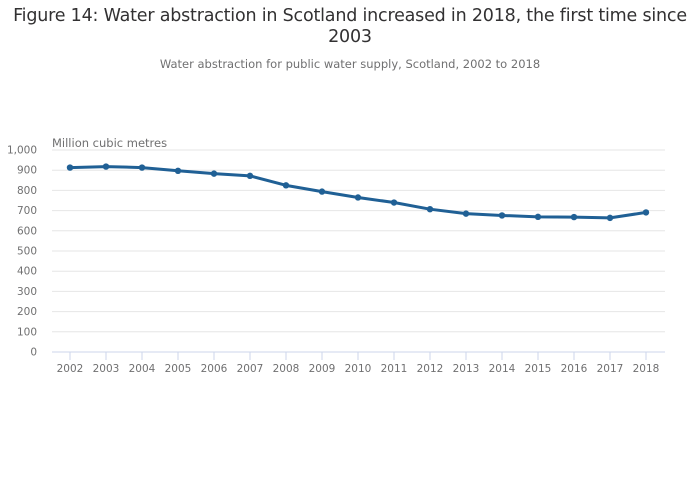 This screenshot has height=502, width=700. What do you see at coordinates (27, 332) in the screenshot?
I see `y-tick-label: 100` at bounding box center [27, 332].